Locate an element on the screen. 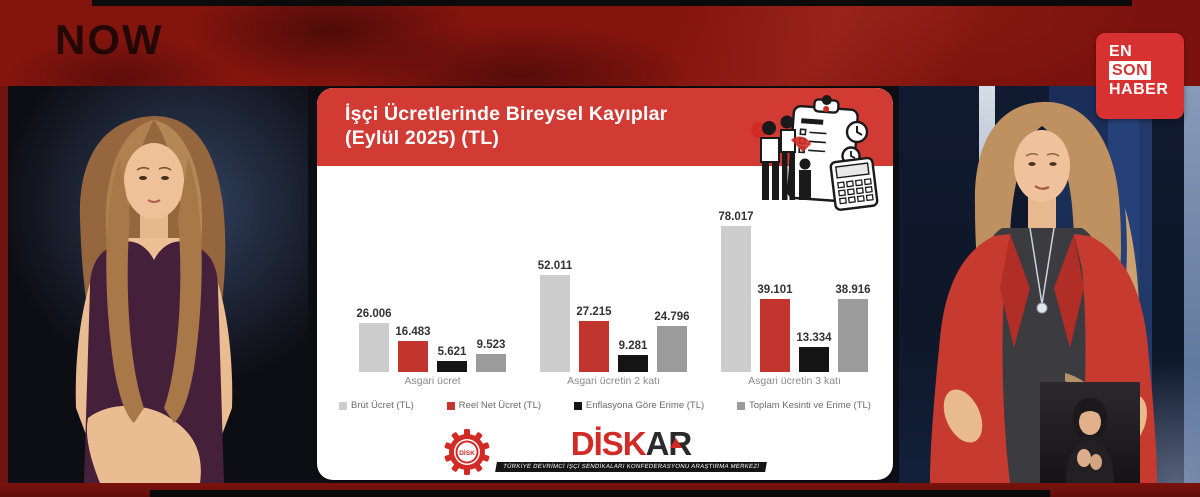 Image resolution: width=1200 pixels, height=497 pixels. bar-group: 78.017 39.101 13.334 38.916 is located at coordinates (794, 291).